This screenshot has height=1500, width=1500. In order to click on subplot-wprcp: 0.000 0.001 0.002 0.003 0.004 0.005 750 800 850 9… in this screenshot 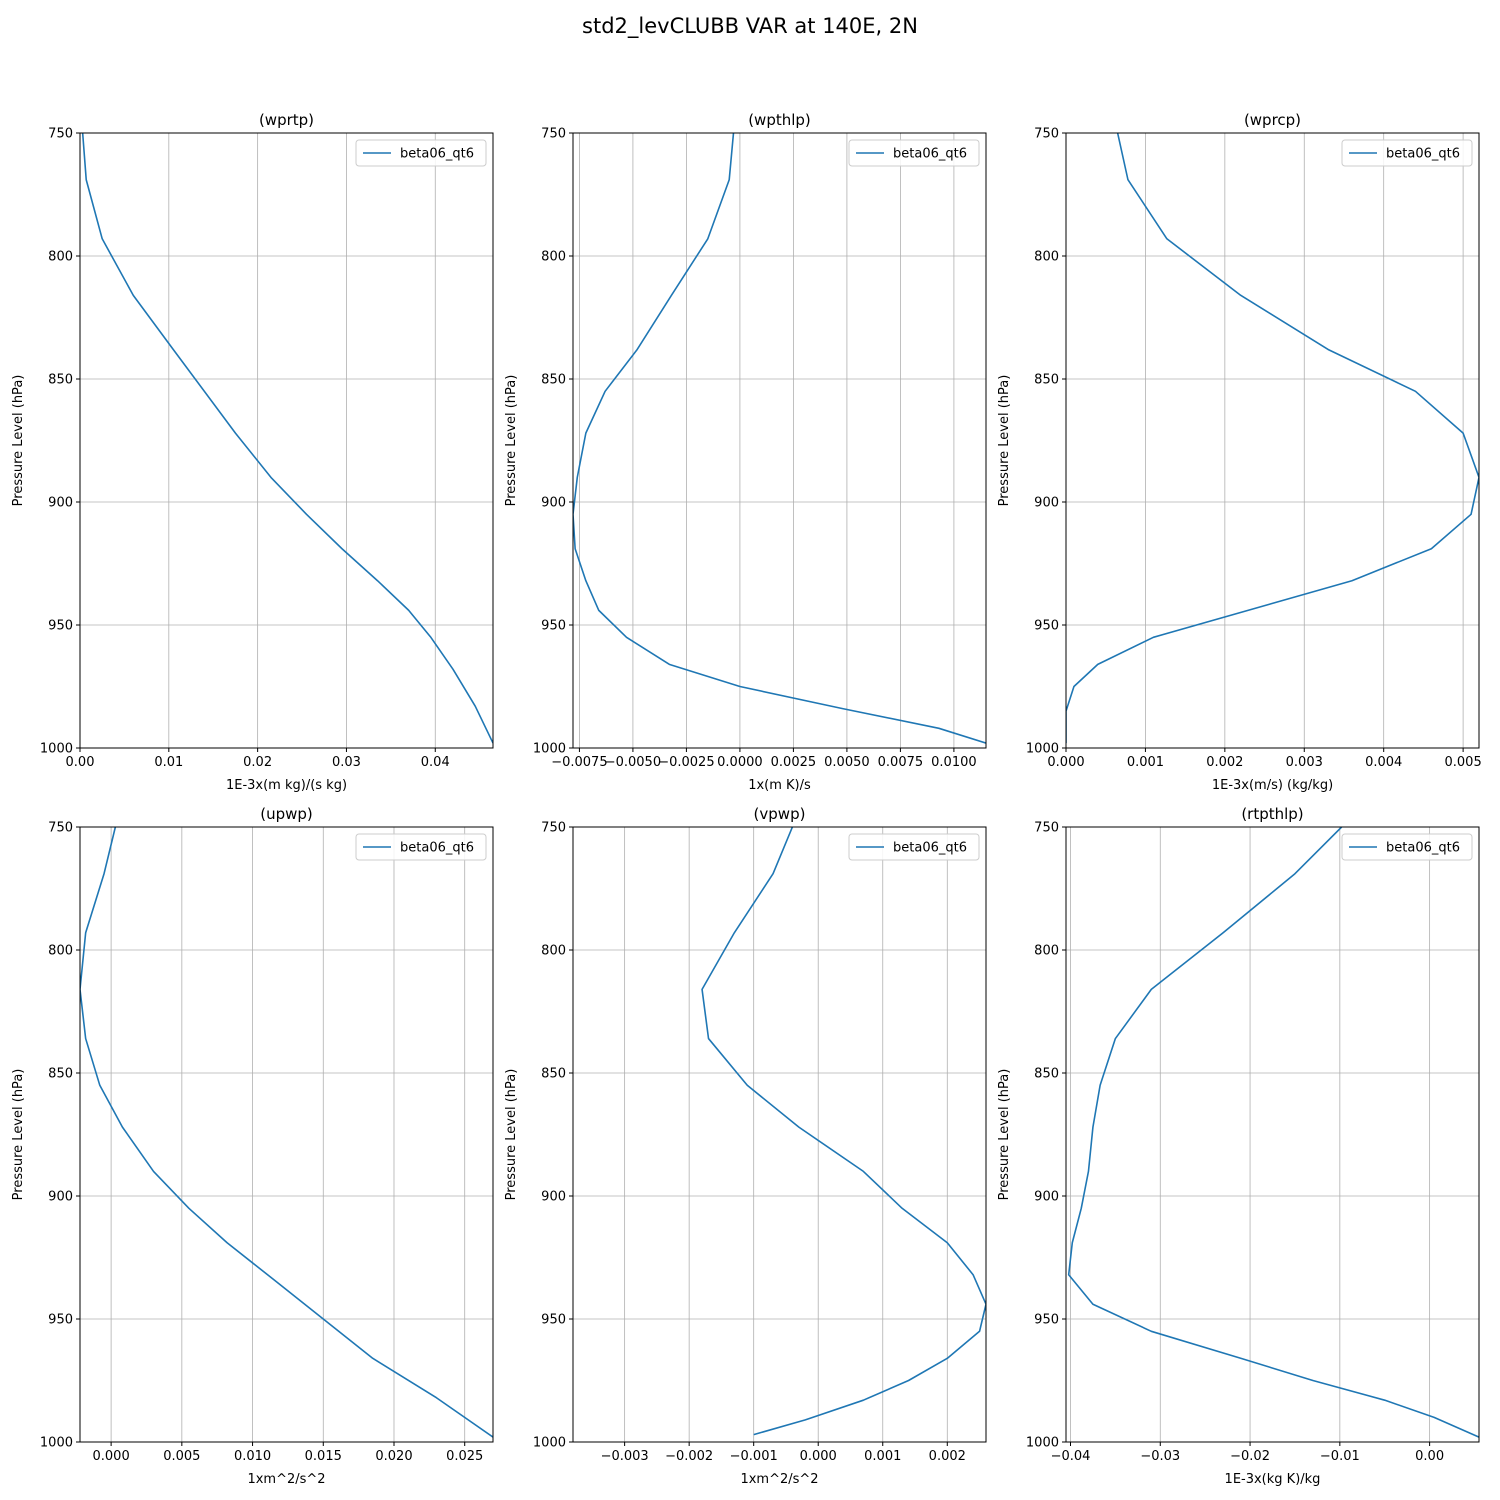, I will do `click(1239, 452)`.